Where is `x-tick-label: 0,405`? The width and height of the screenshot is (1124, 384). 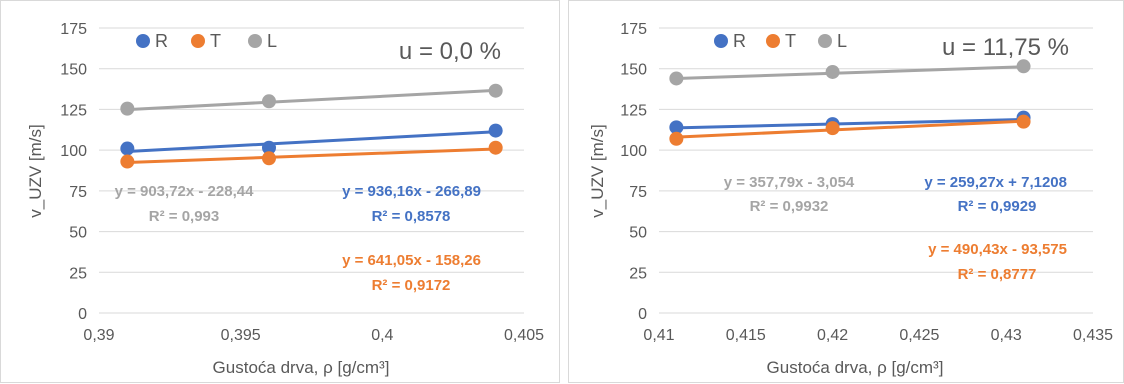 x-tick-label: 0,405 is located at coordinates (524, 335).